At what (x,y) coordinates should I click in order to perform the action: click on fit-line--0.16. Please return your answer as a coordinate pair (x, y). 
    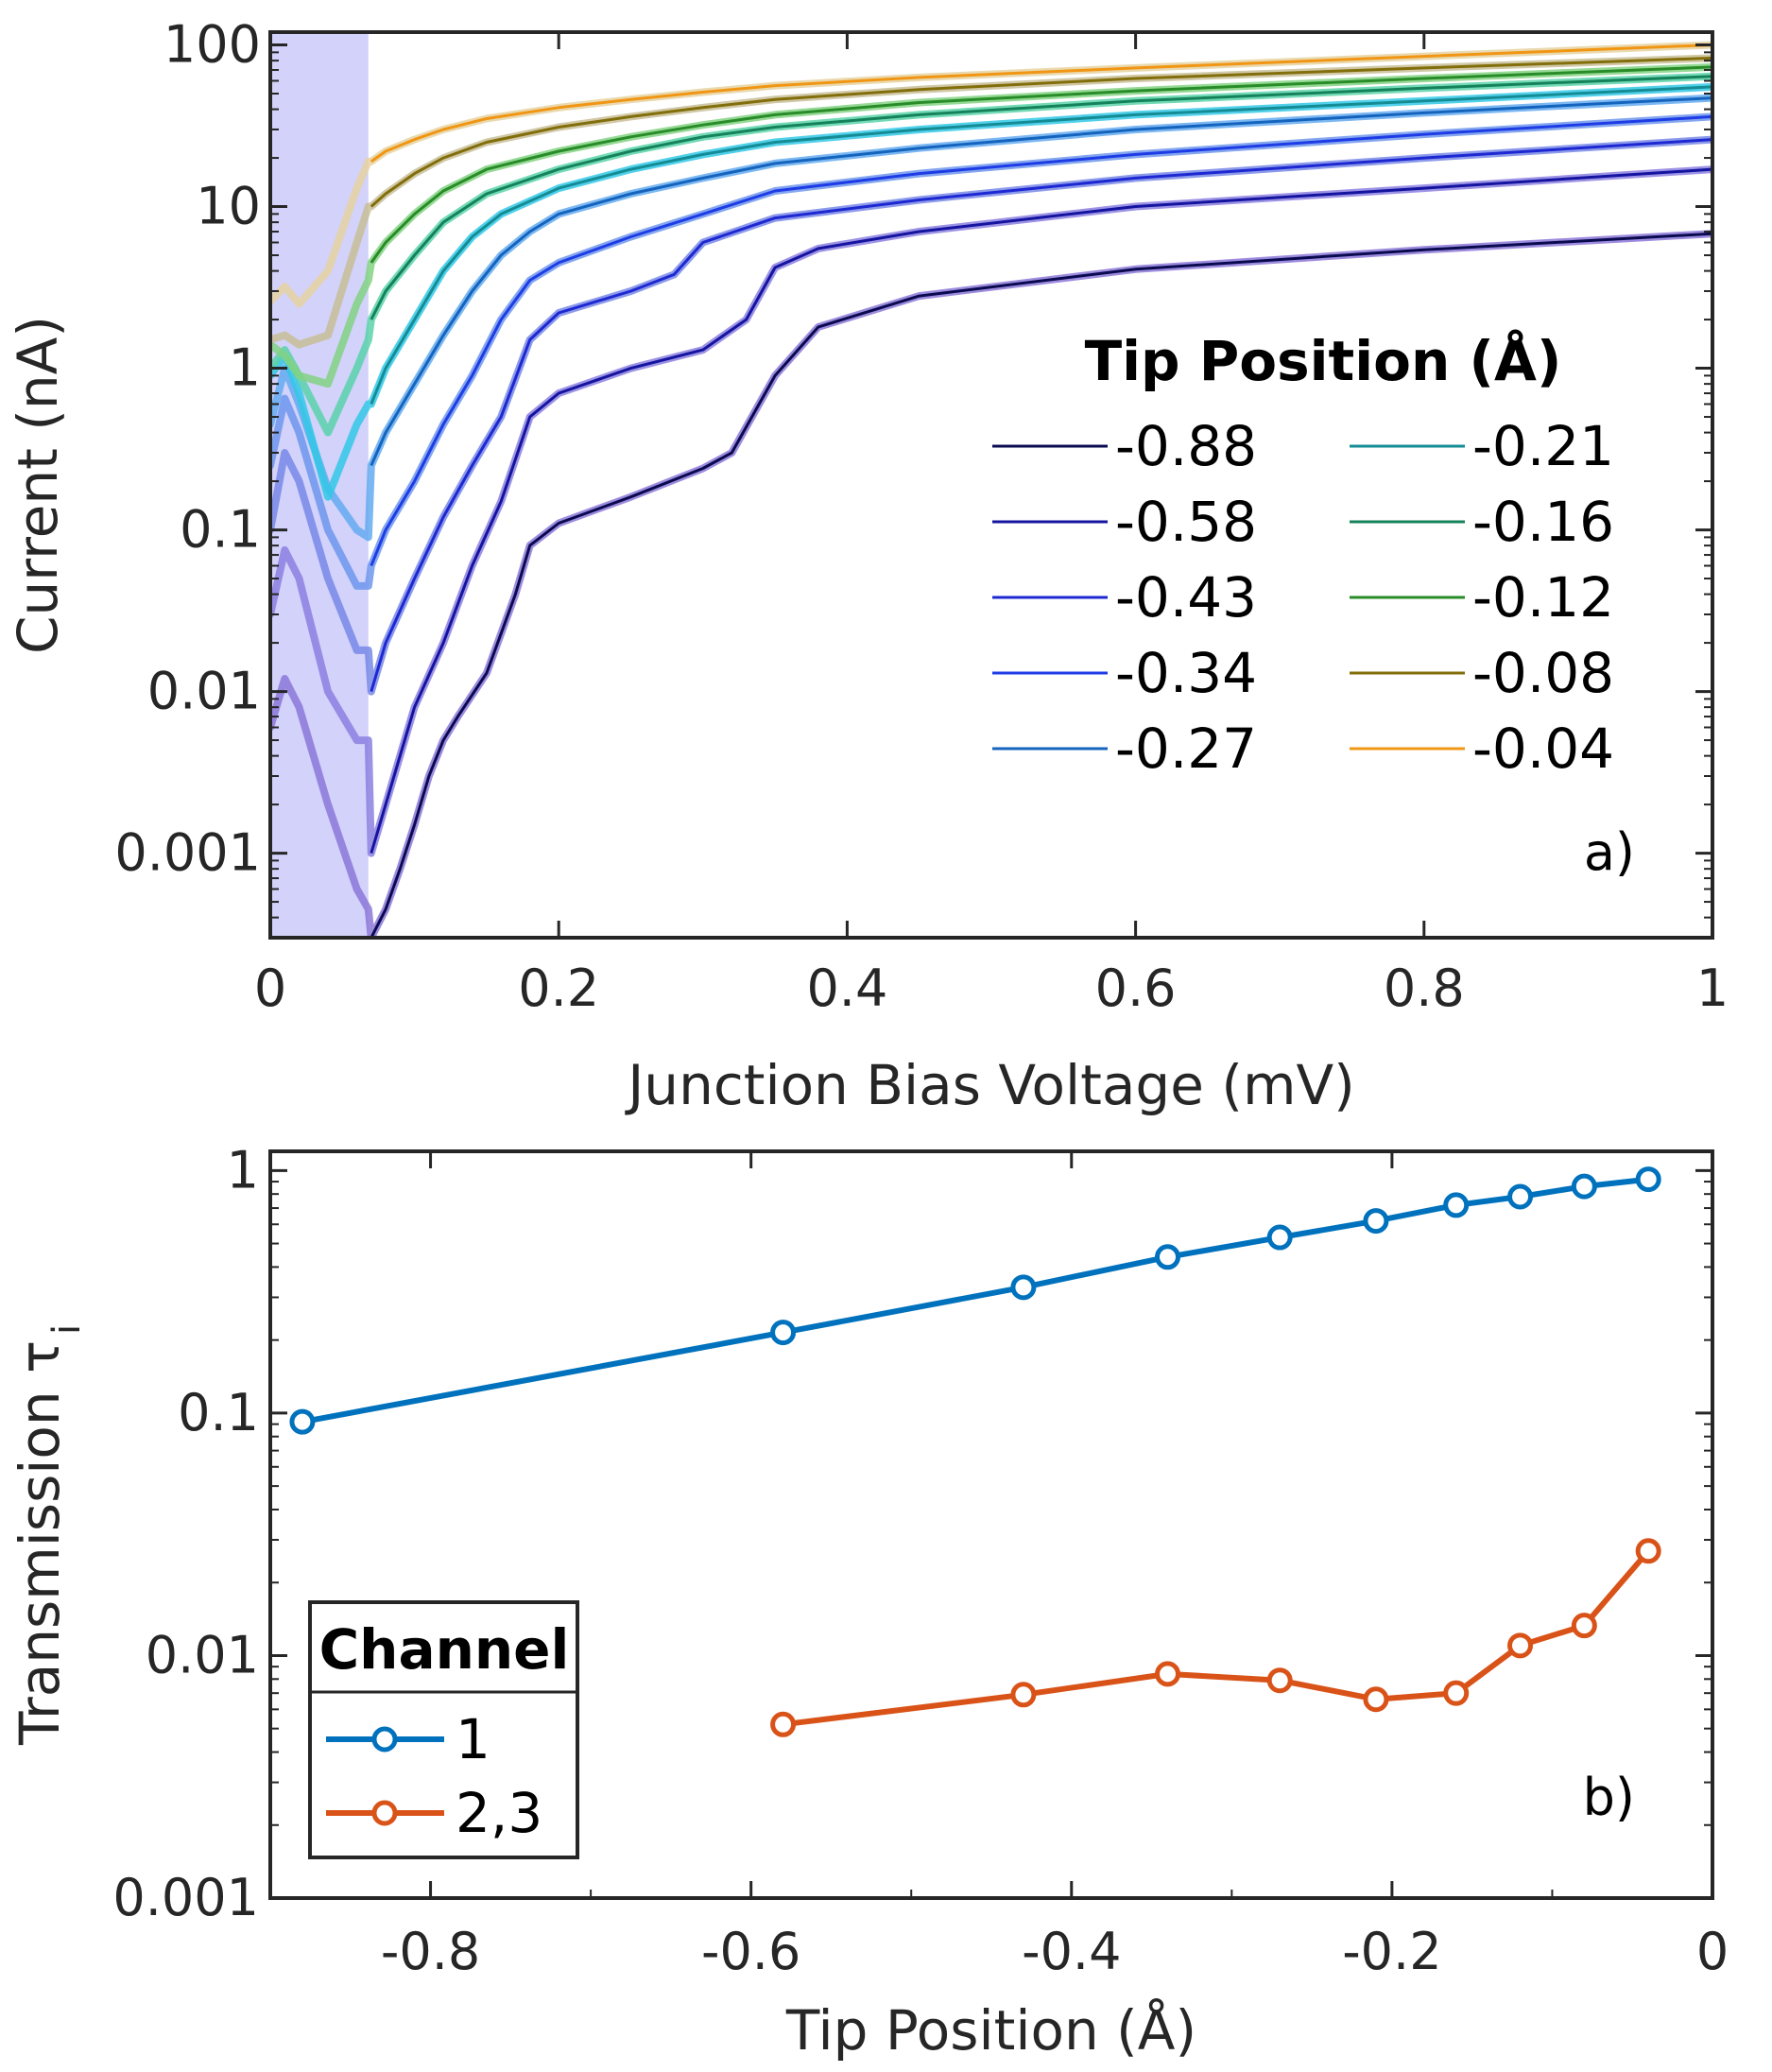
    Looking at the image, I should click on (1041, 198).